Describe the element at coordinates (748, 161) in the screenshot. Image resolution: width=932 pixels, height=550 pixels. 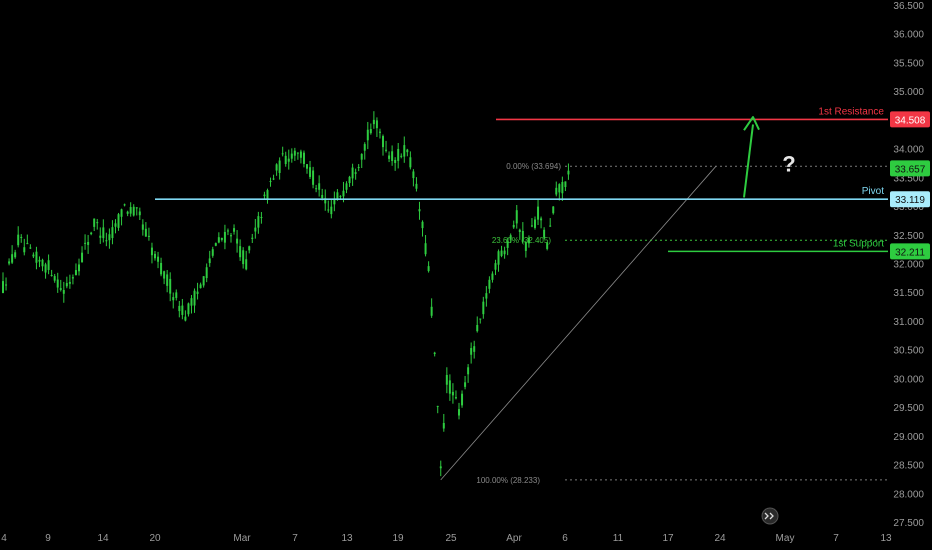
I see `projection-arrow-shaft` at that location.